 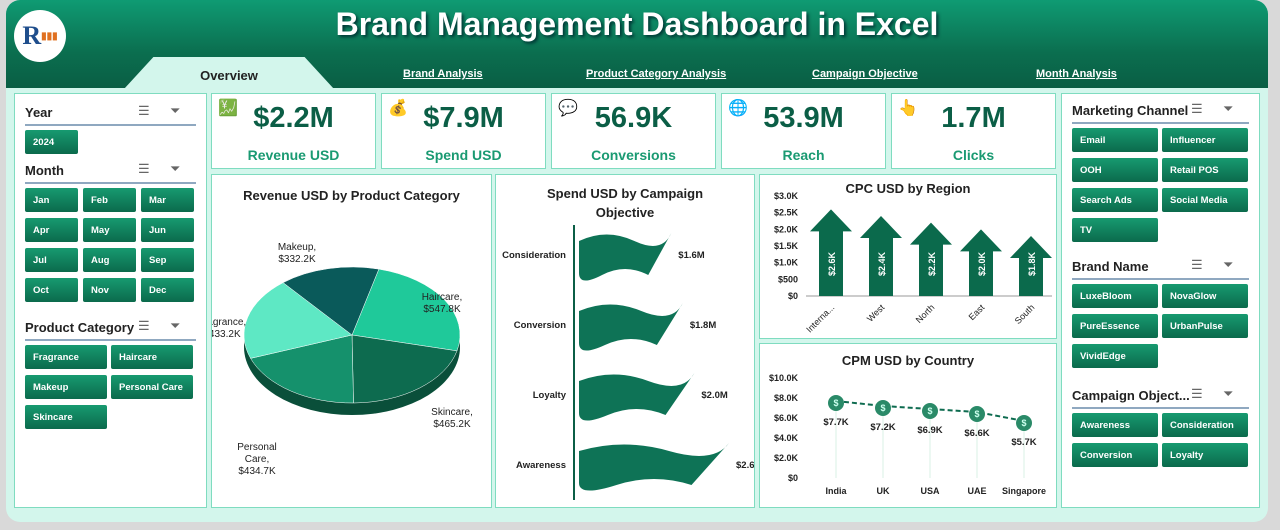 What do you see at coordinates (167, 230) in the screenshot?
I see `slicer-button-jun: Jun` at bounding box center [167, 230].